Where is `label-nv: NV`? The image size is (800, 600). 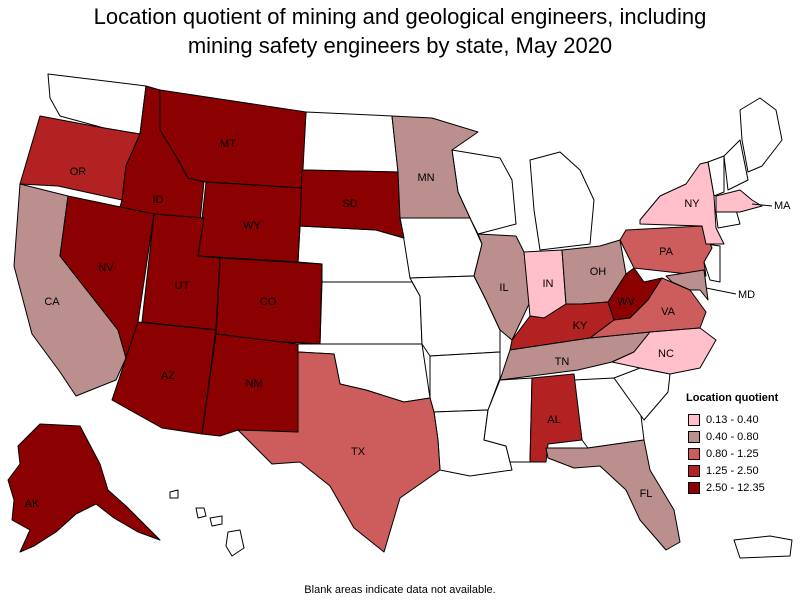 label-nv: NV is located at coordinates (106, 268).